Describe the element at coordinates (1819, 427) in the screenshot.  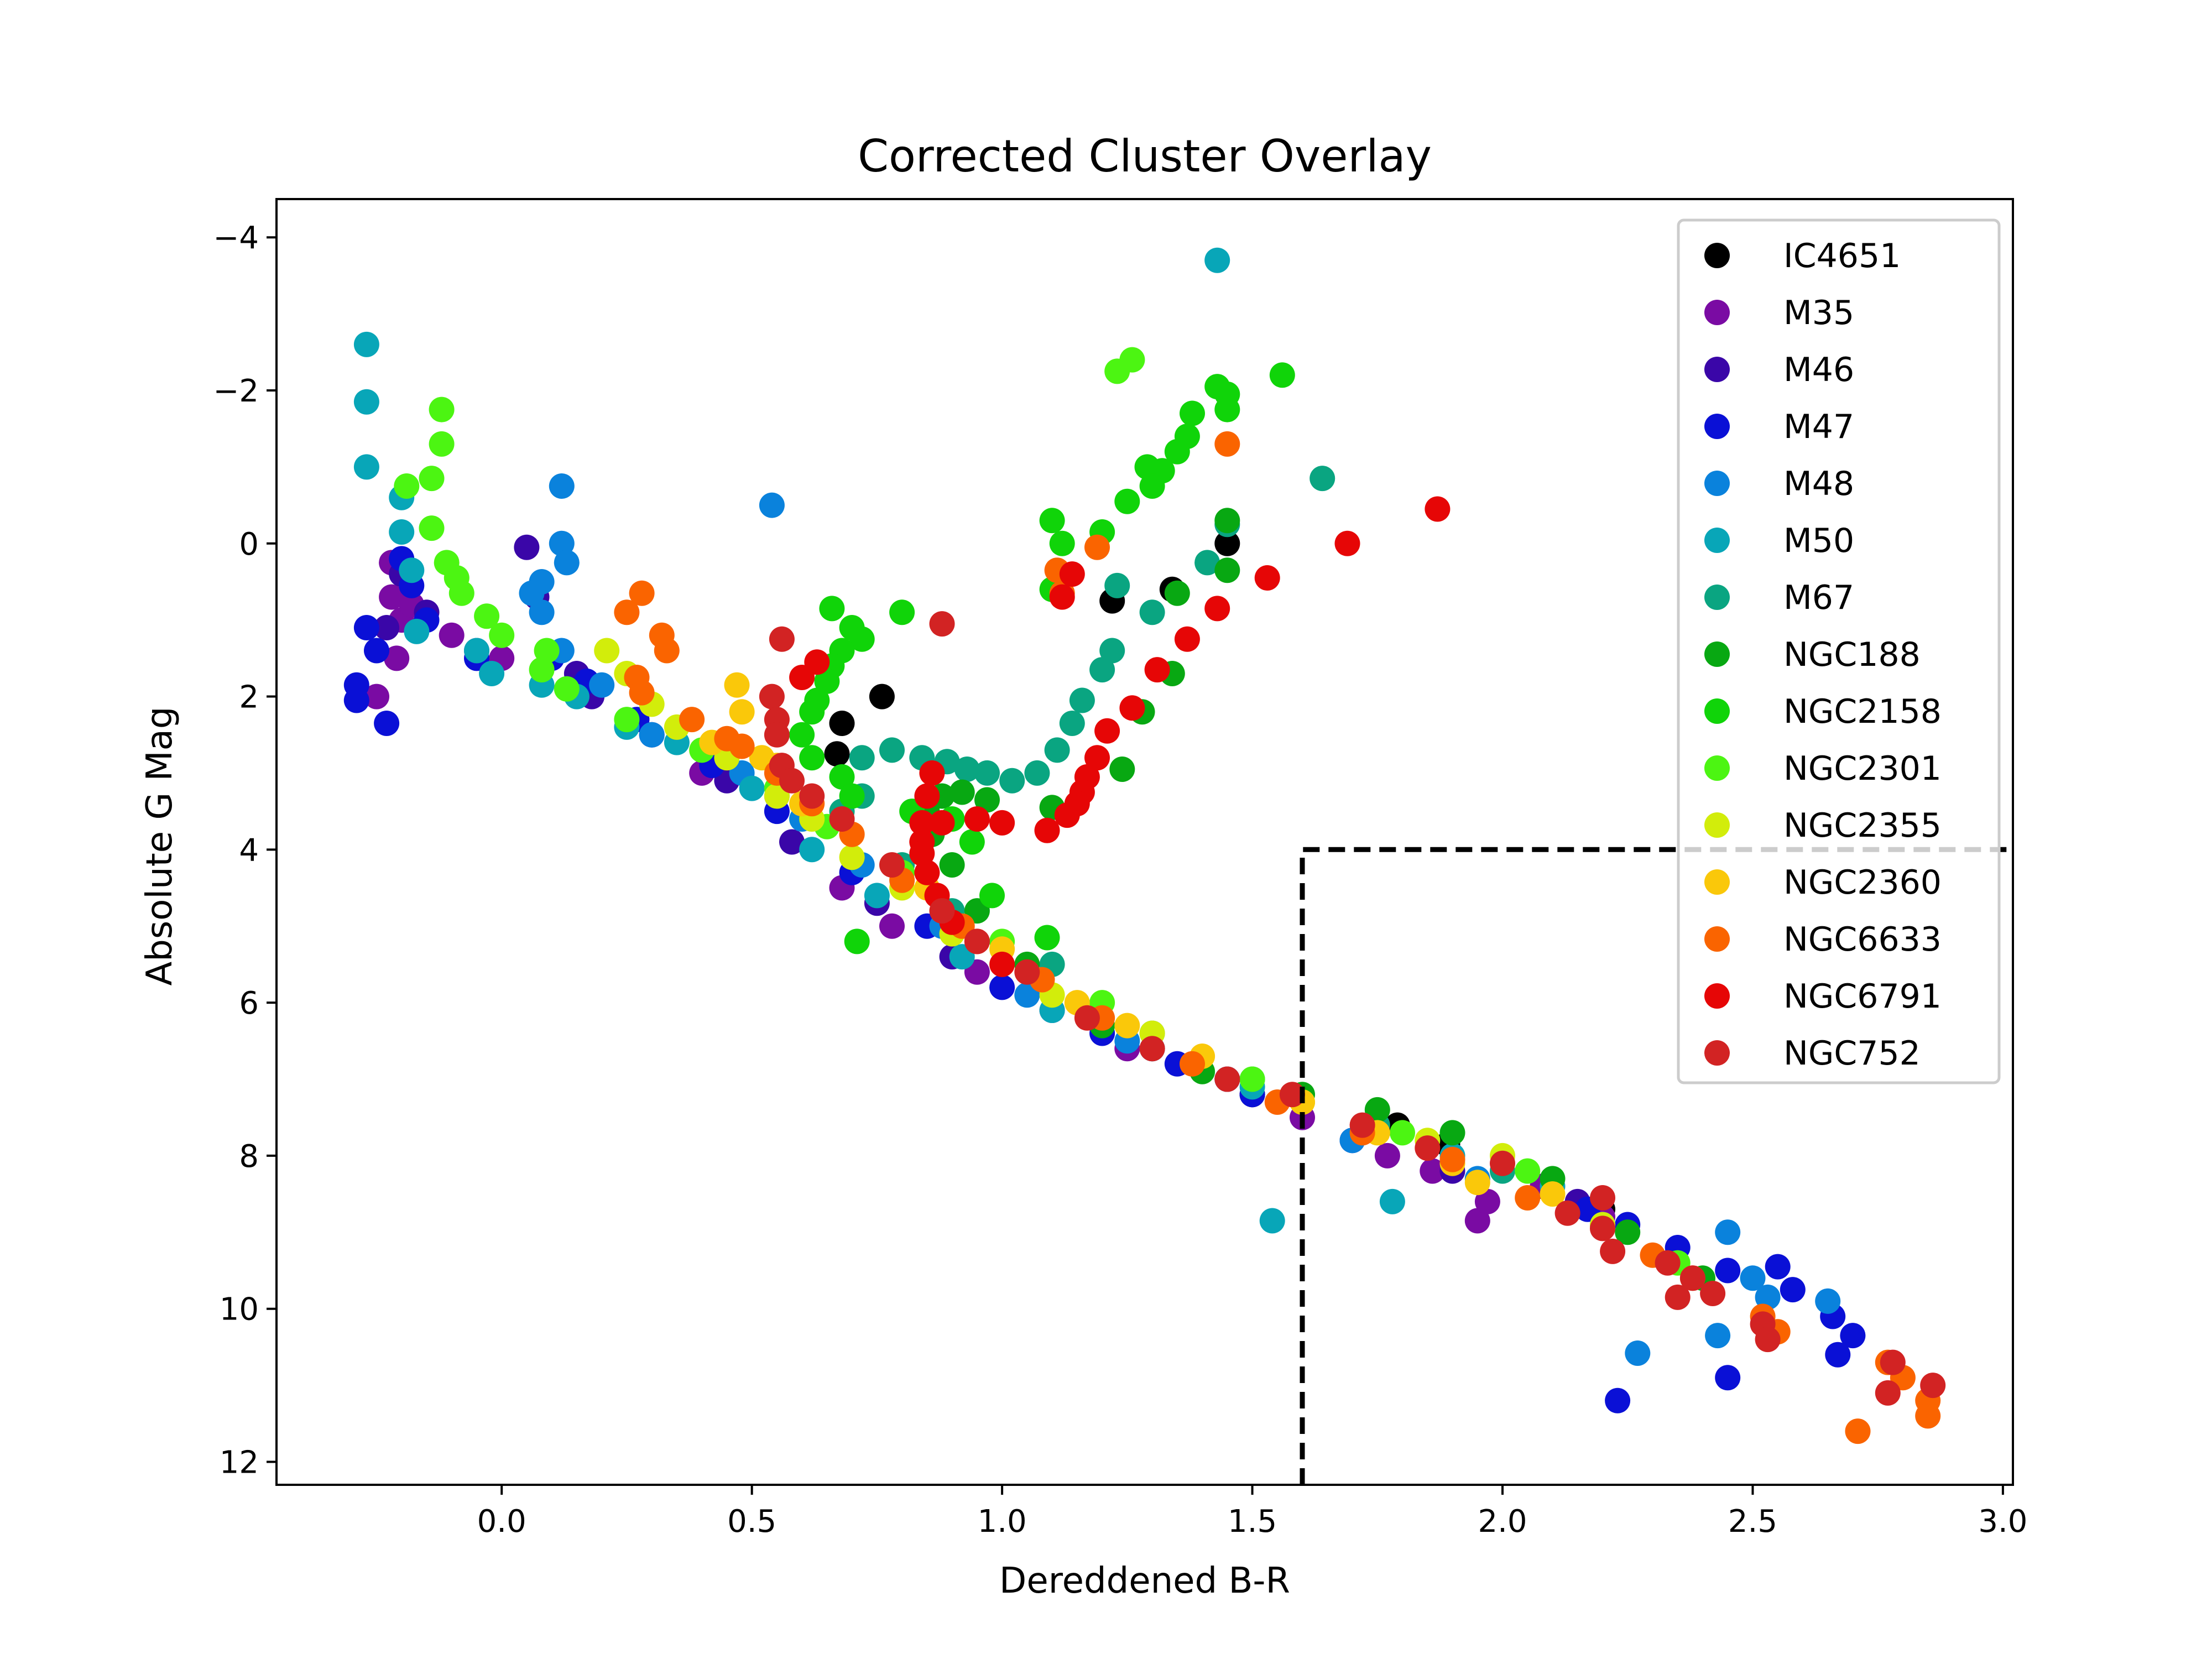
I see `legend-label-m47: M47` at that location.